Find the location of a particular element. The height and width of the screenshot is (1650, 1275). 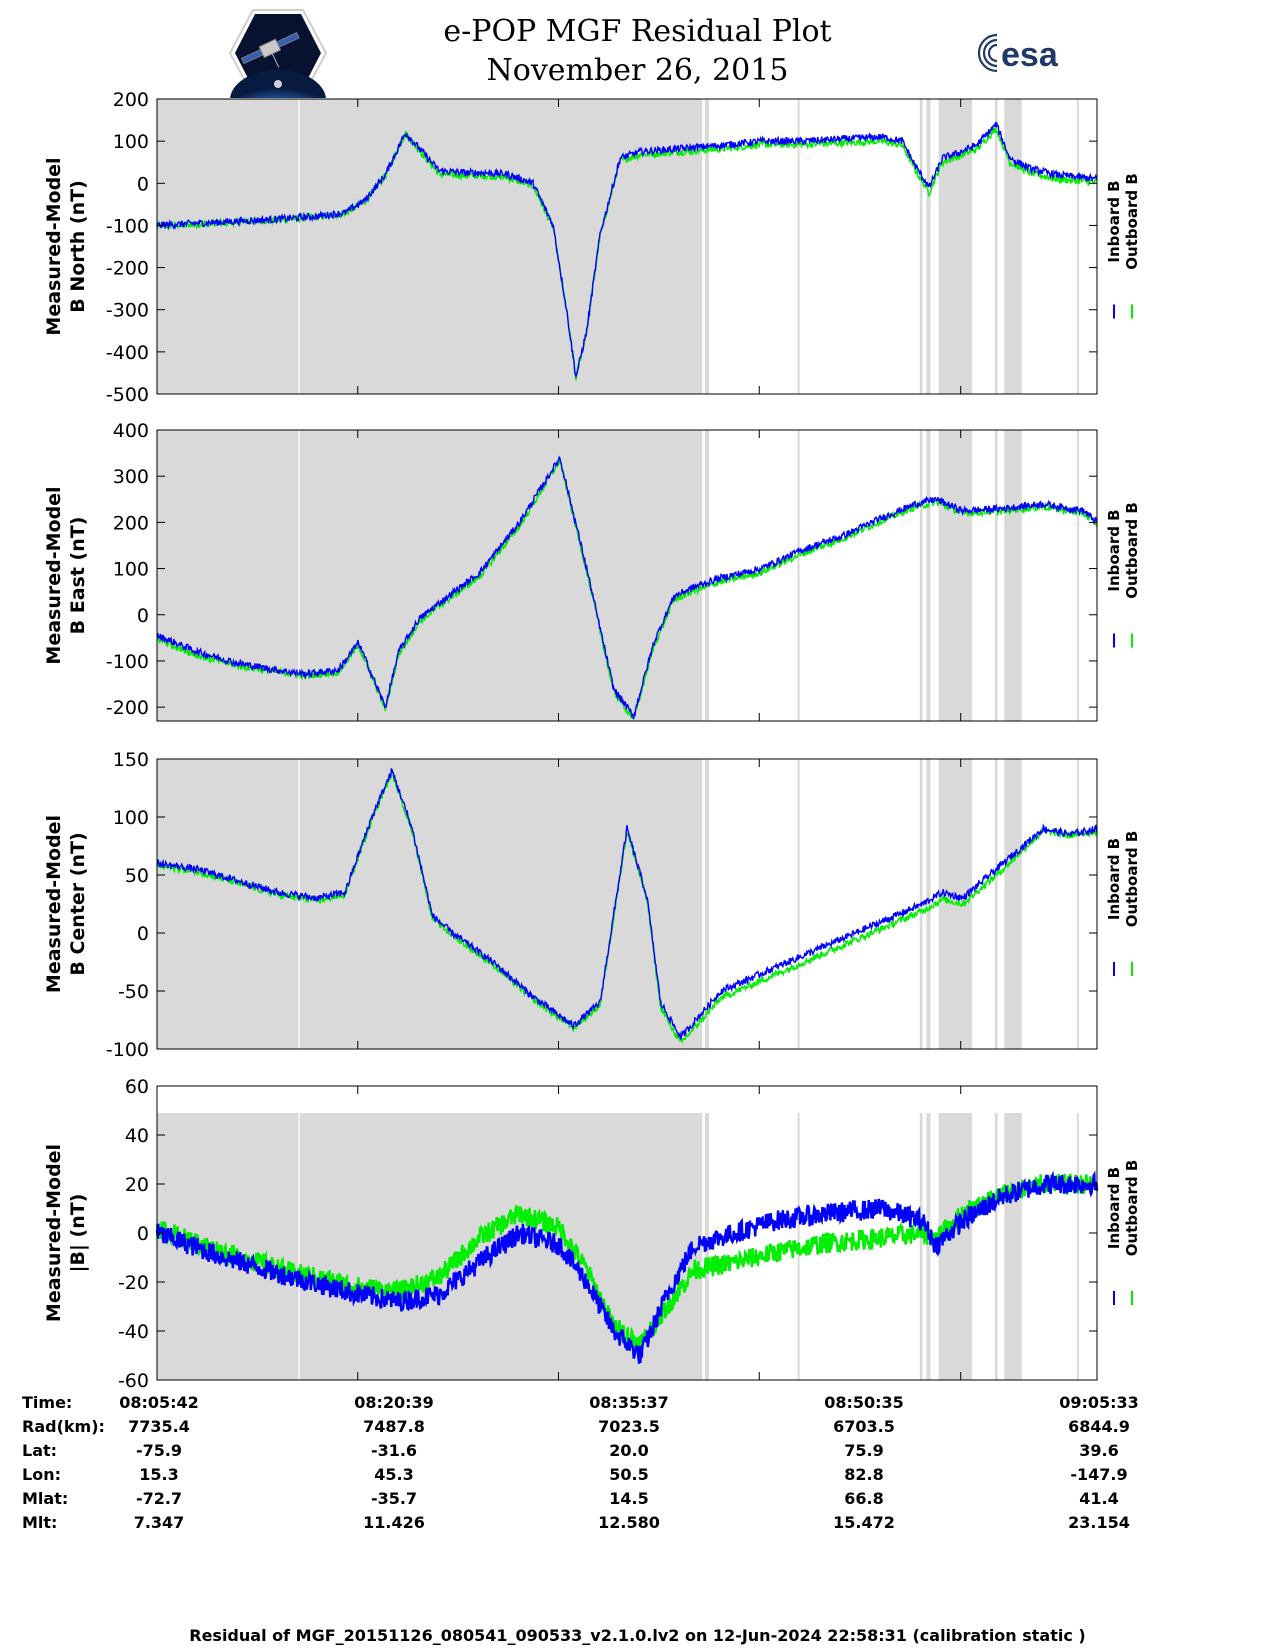

esa-logo-text: esa is located at coordinates (1030, 55).